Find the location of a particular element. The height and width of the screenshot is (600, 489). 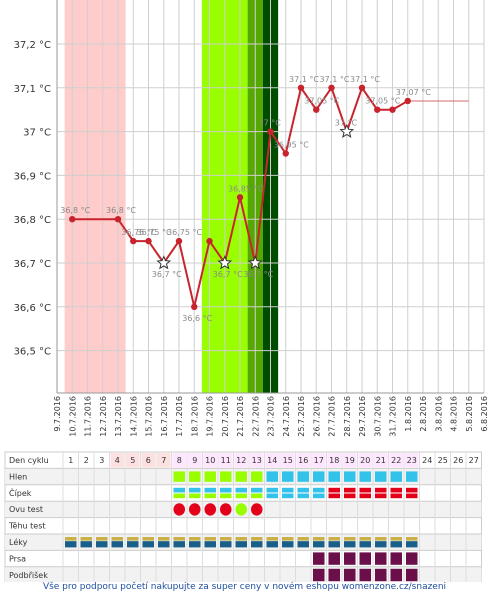

x-tick-label: 17.7.2016 is located at coordinates (179, 416).